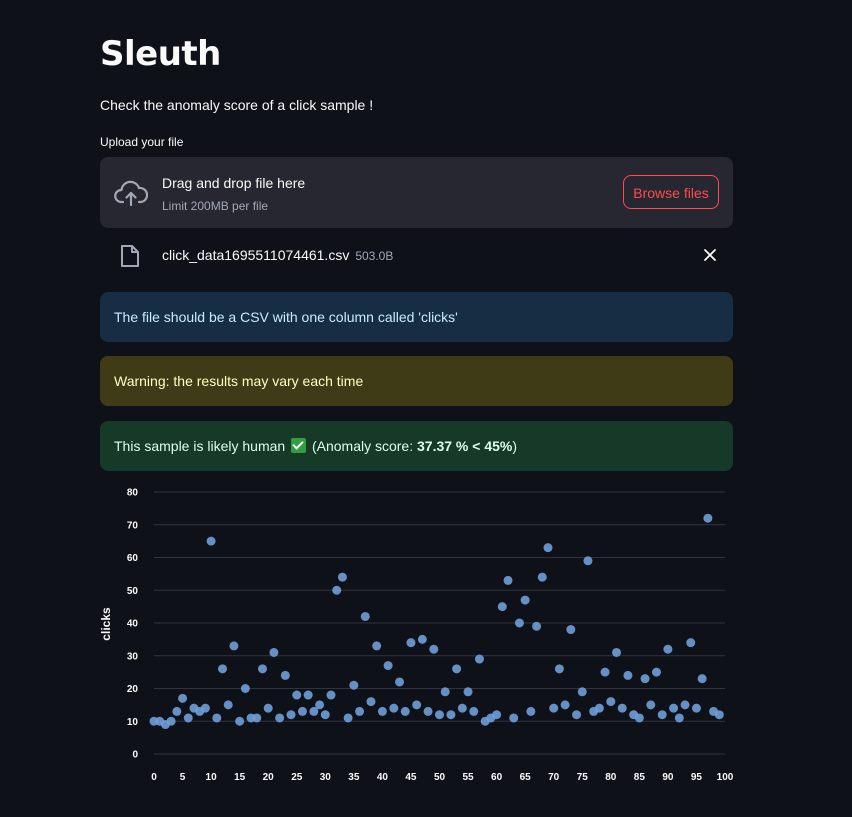 The height and width of the screenshot is (817, 852). What do you see at coordinates (160, 54) in the screenshot?
I see `page-title: Sleuth` at bounding box center [160, 54].